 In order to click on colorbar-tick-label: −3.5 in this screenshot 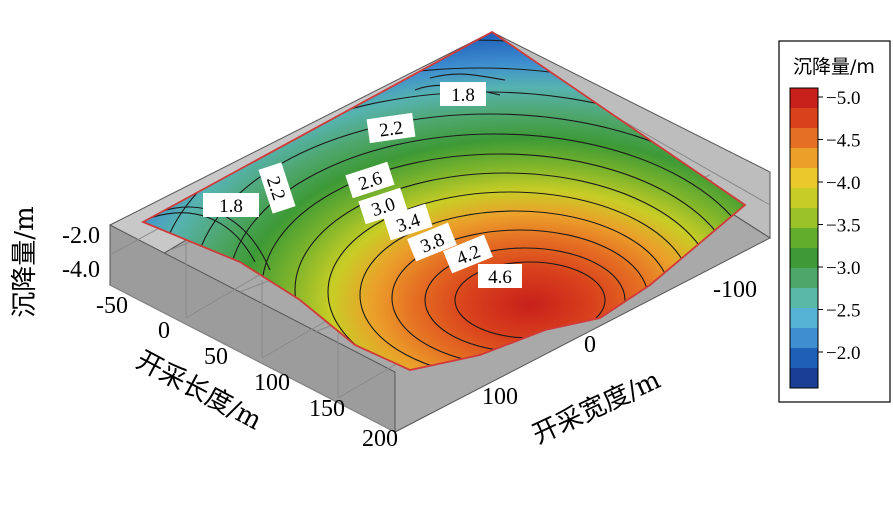, I will do `click(843, 226)`.